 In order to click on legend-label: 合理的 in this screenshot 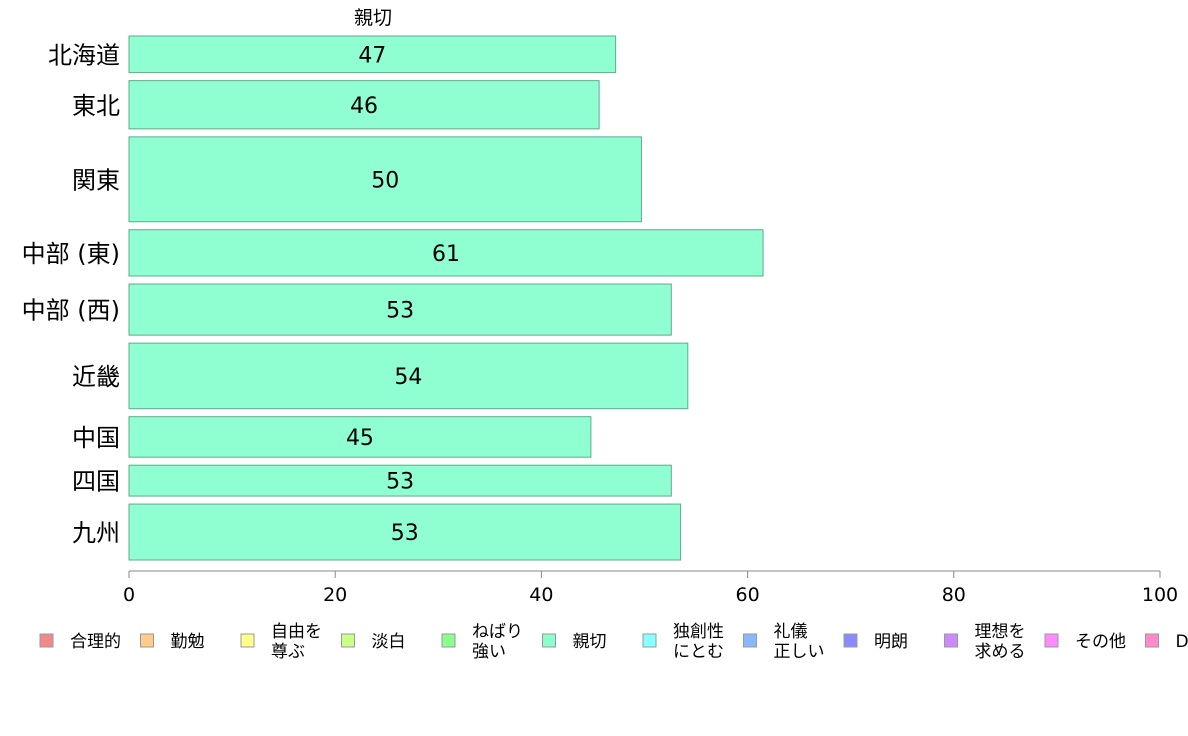, I will do `click(95, 642)`.